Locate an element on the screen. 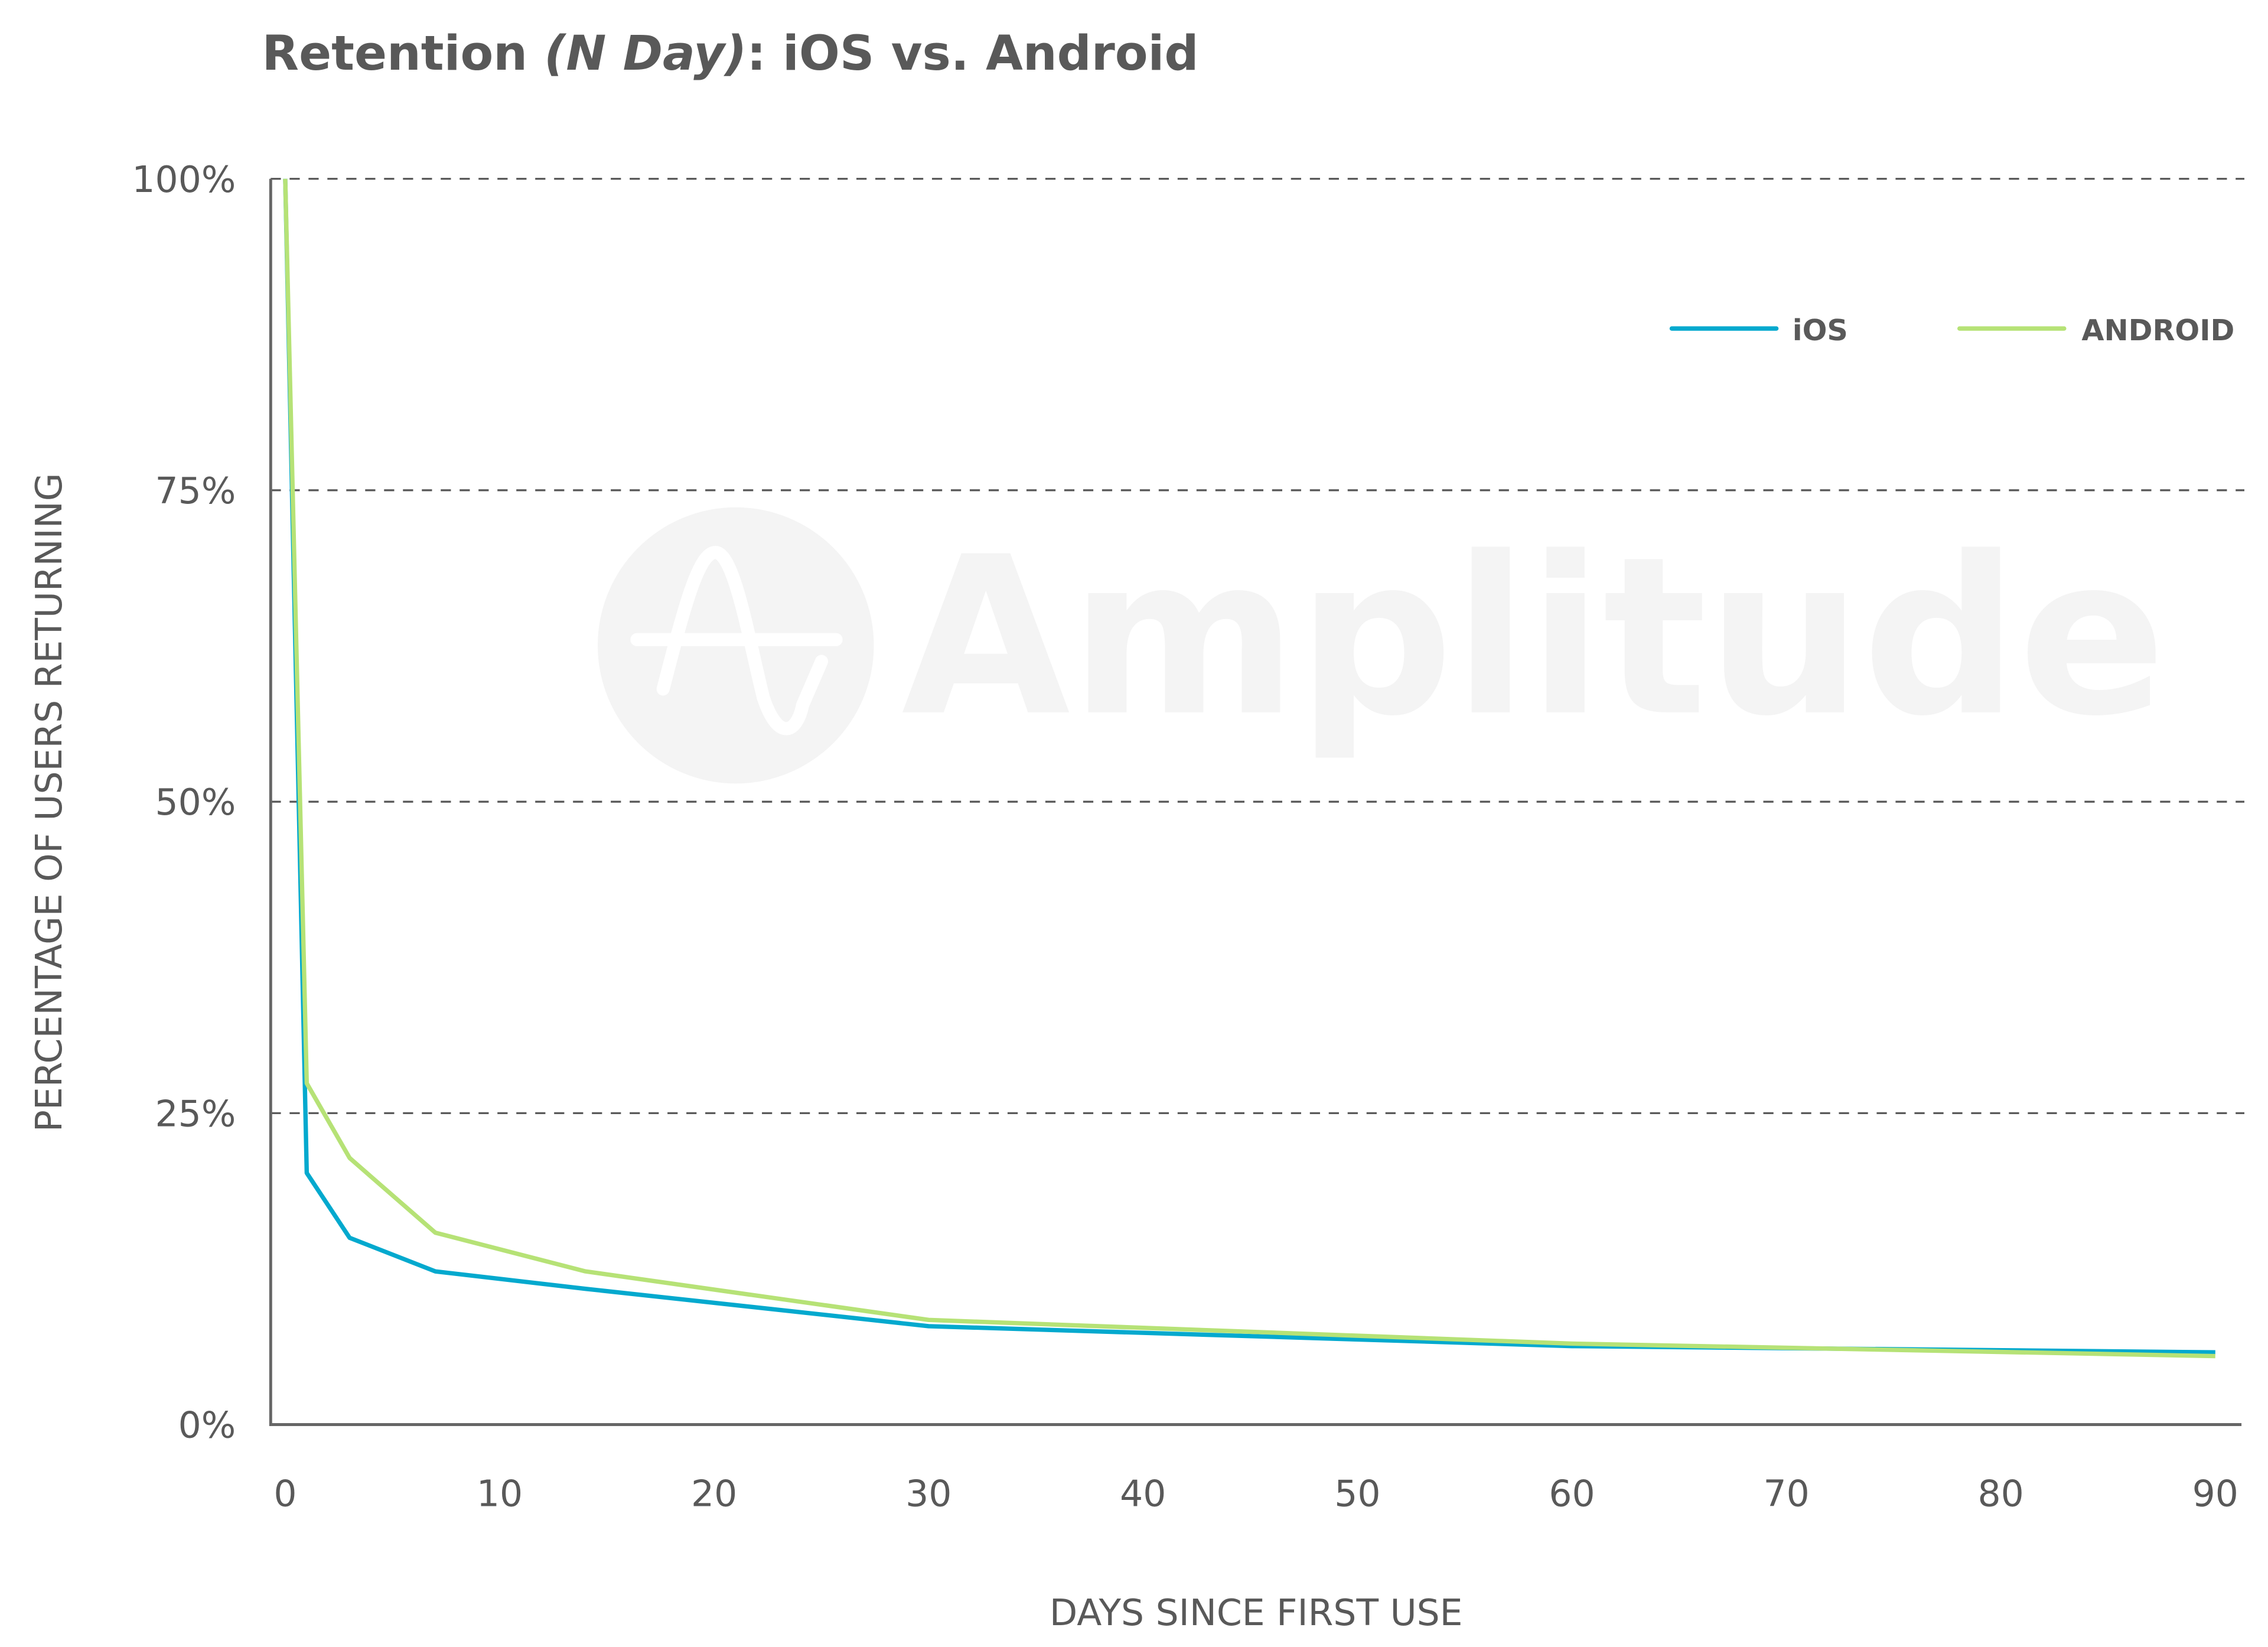  y-tick-label: 75% is located at coordinates (195, 491).